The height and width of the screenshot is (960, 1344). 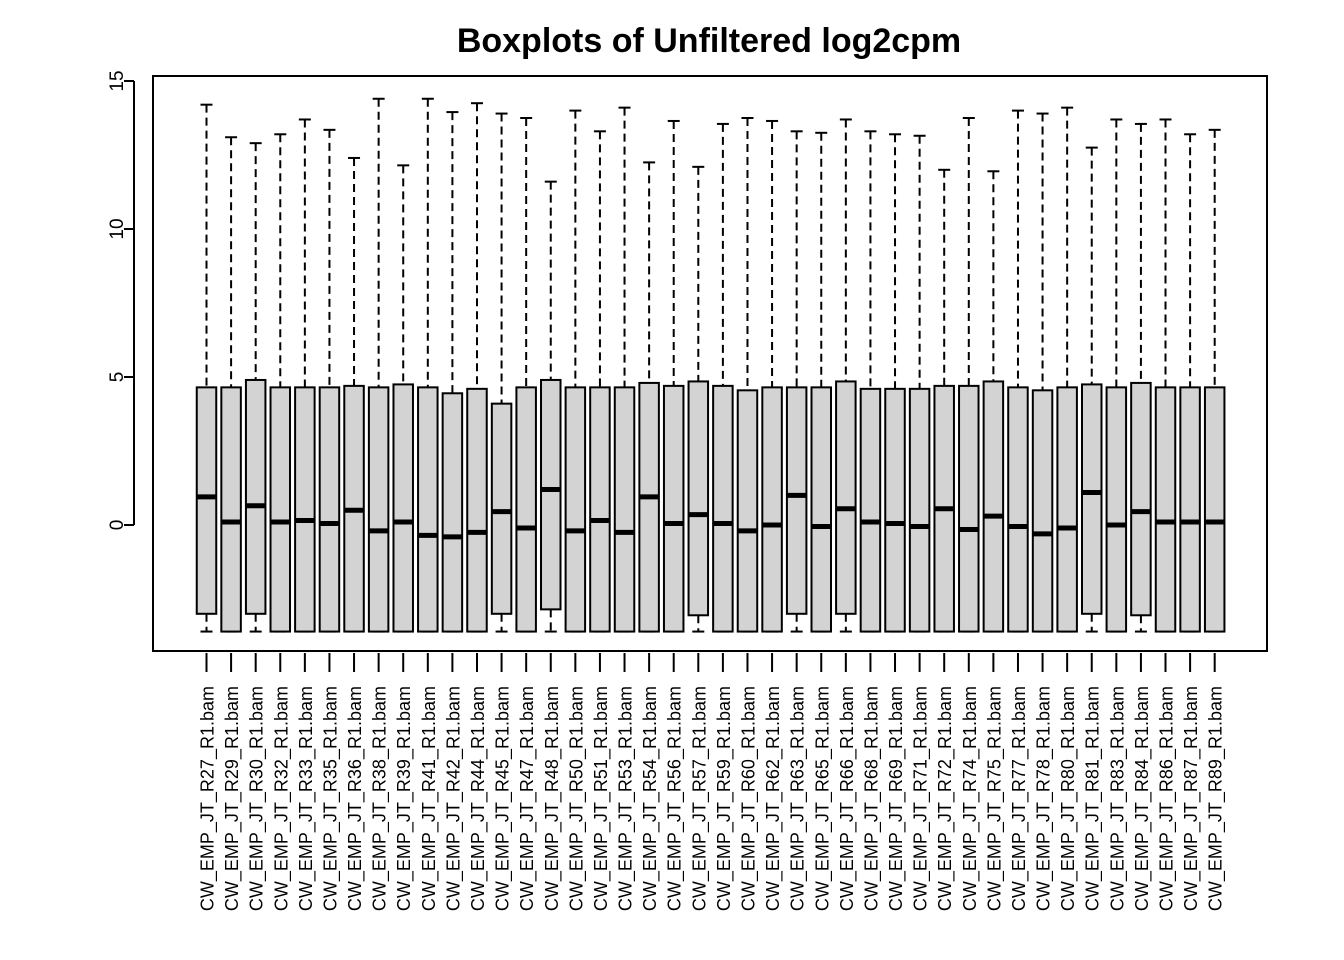 What do you see at coordinates (1142, 798) in the screenshot?
I see `x-tick-label: CW_EMP_JT_R84_R1.bam` at bounding box center [1142, 798].